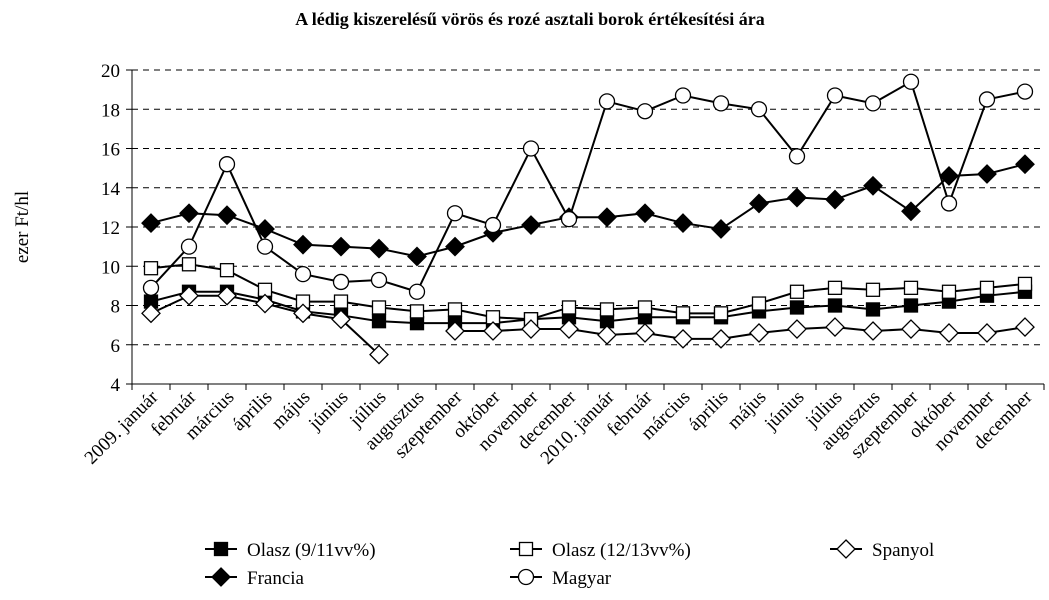  What do you see at coordinates (110, 110) in the screenshot?
I see `y-tick-label: 18` at bounding box center [110, 110].